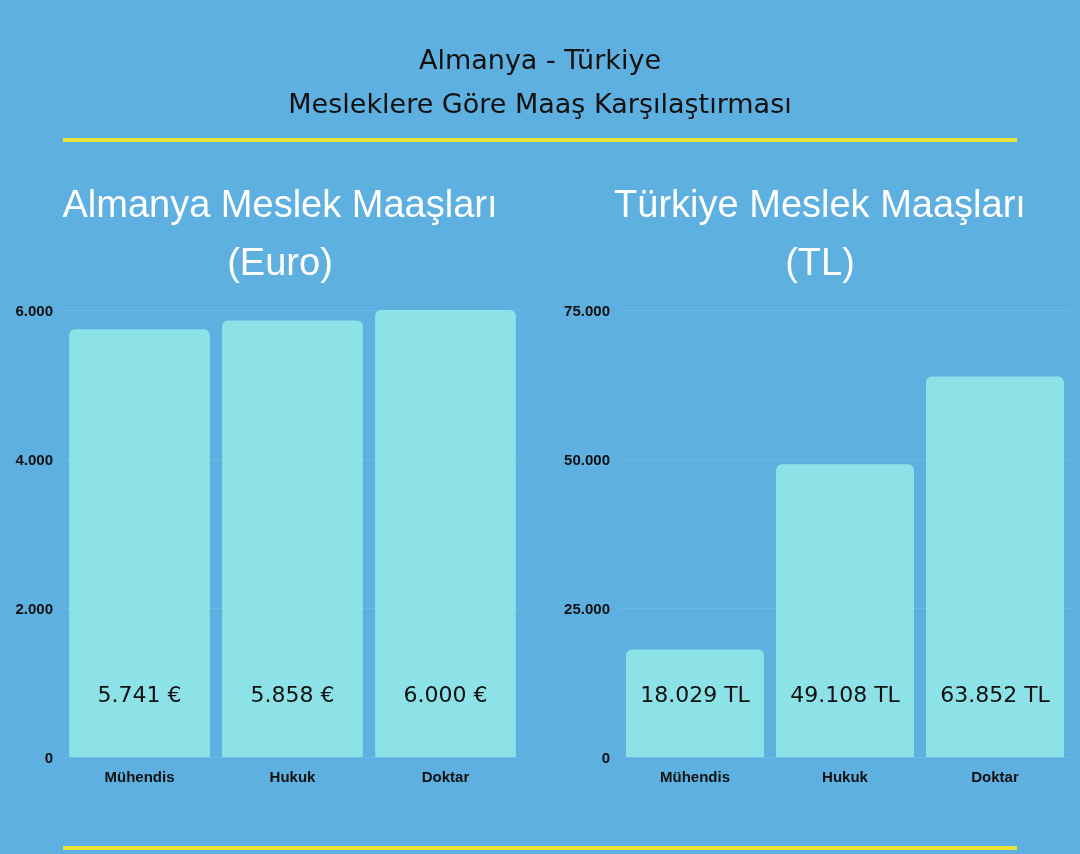  Describe the element at coordinates (587, 459) in the screenshot. I see `y-tick-label: 50.000` at that location.